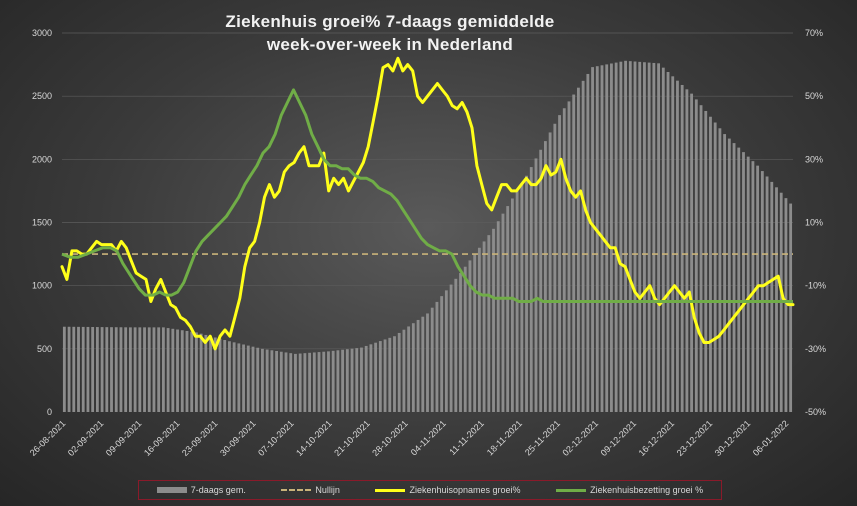  I want to click on x-tick-label: 30-12-2021, so click(733, 438).